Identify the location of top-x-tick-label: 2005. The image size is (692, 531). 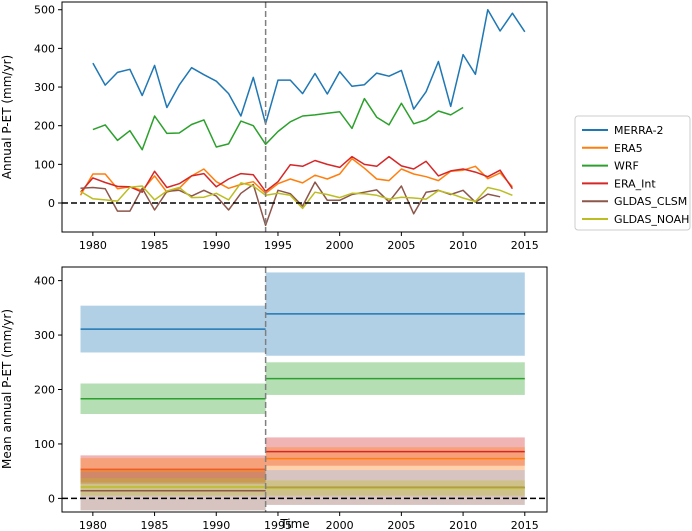
(401, 245).